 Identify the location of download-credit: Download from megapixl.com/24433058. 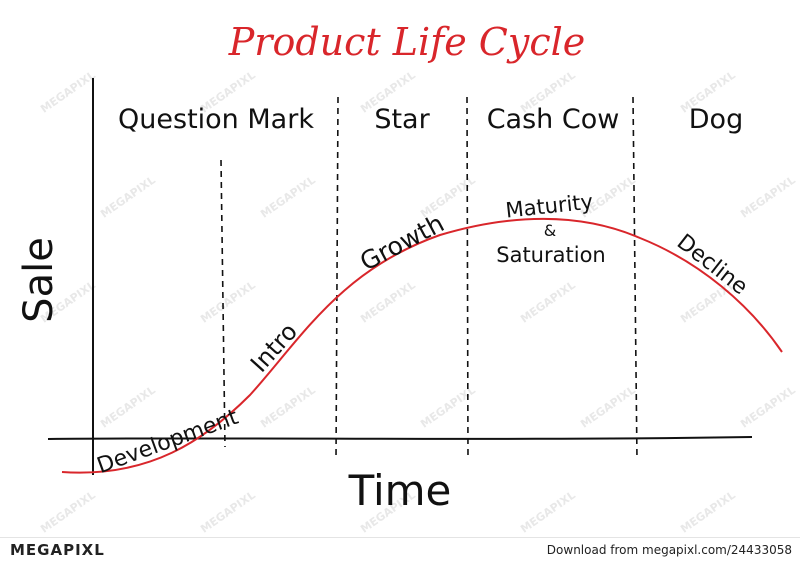
(669, 550).